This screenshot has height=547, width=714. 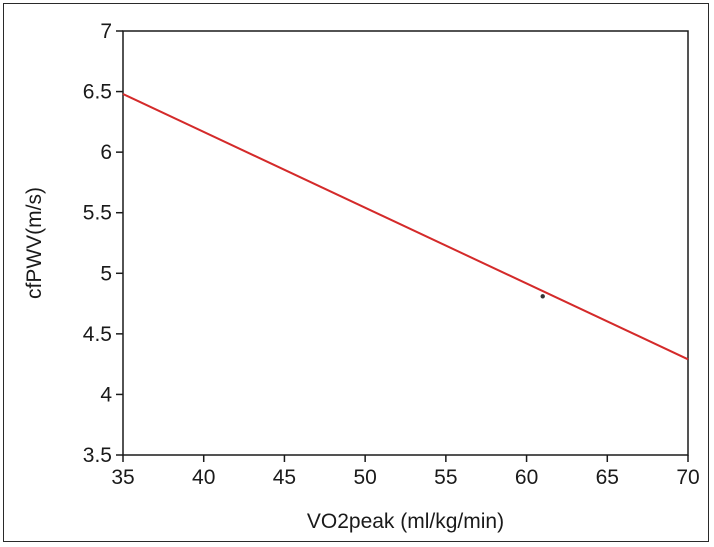 I want to click on y-tick-label: 7, so click(x=106, y=31).